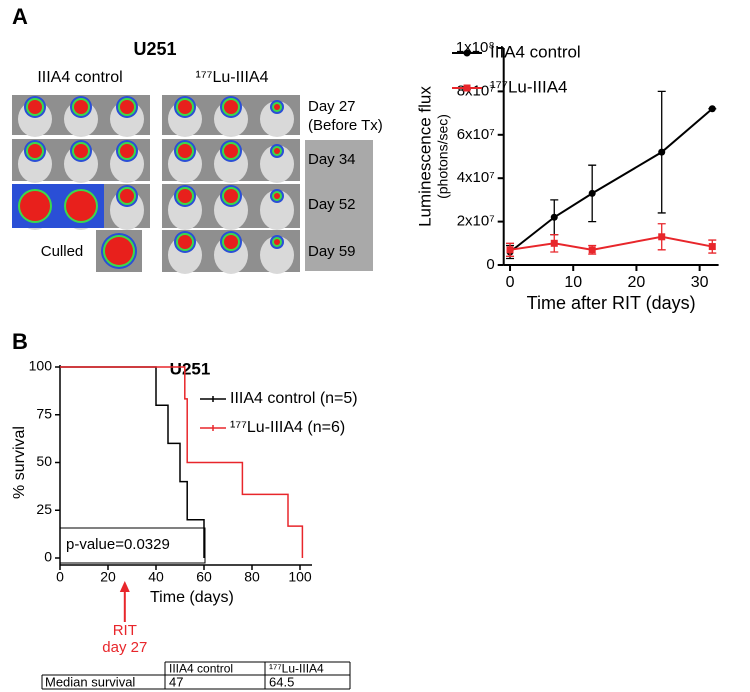 This screenshot has width=750, height=692. Describe the element at coordinates (190, 368) in the screenshot. I see `chart-title: U251` at that location.